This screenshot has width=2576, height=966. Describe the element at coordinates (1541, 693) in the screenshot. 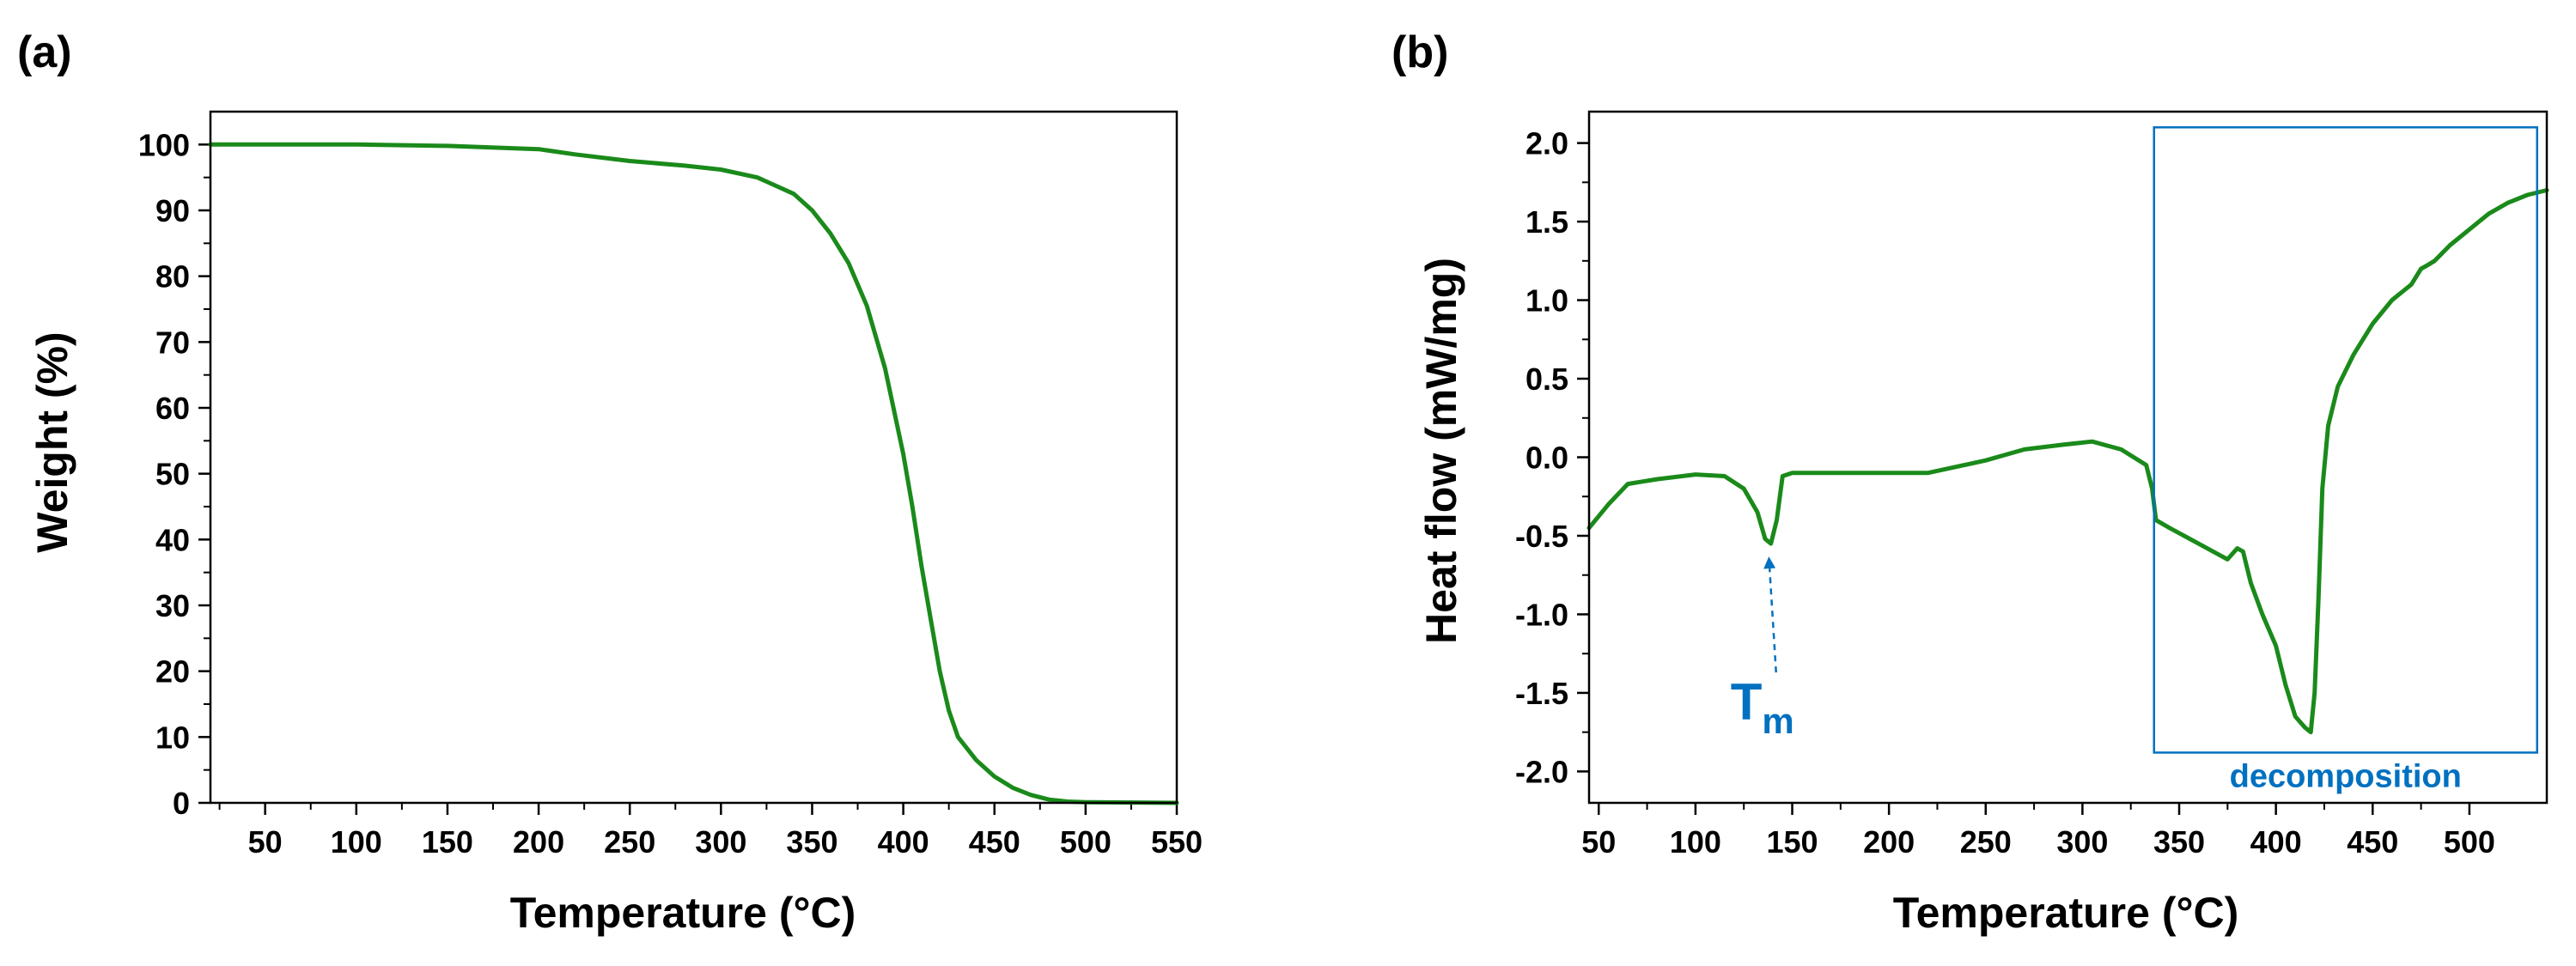

I see `y-tick-label: -1.5` at that location.